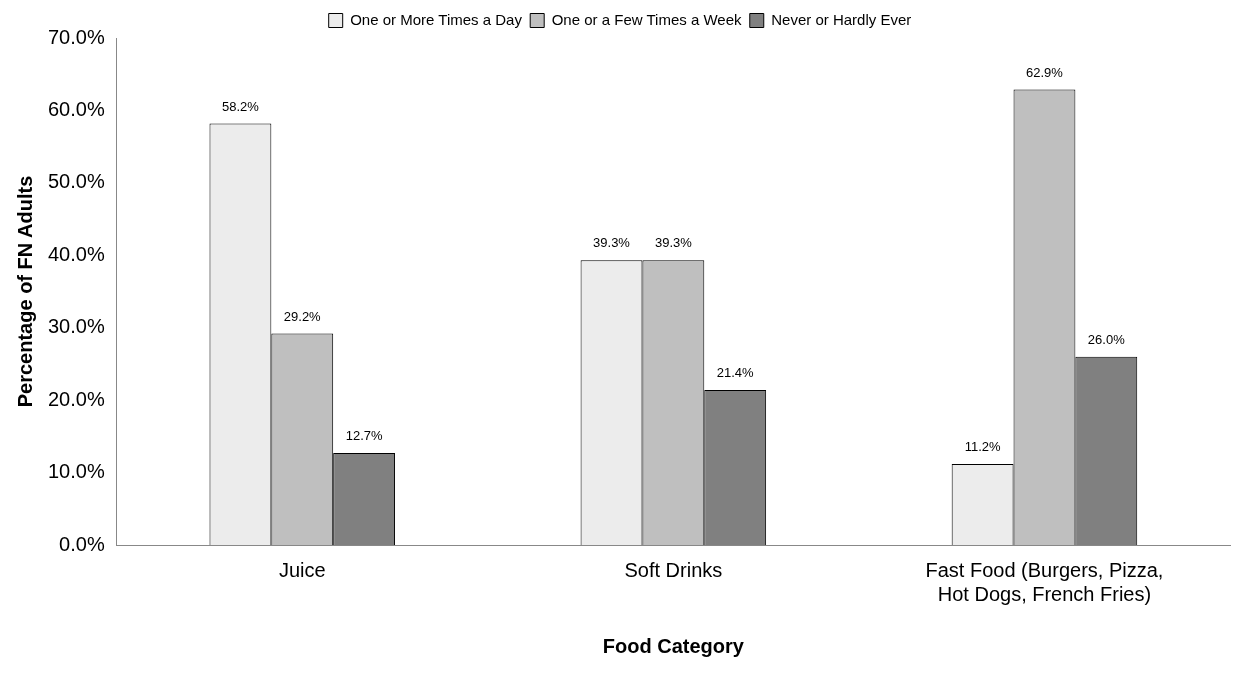 The image size is (1245, 673). Describe the element at coordinates (76, 326) in the screenshot. I see `y-tick-label: 30.0%` at that location.